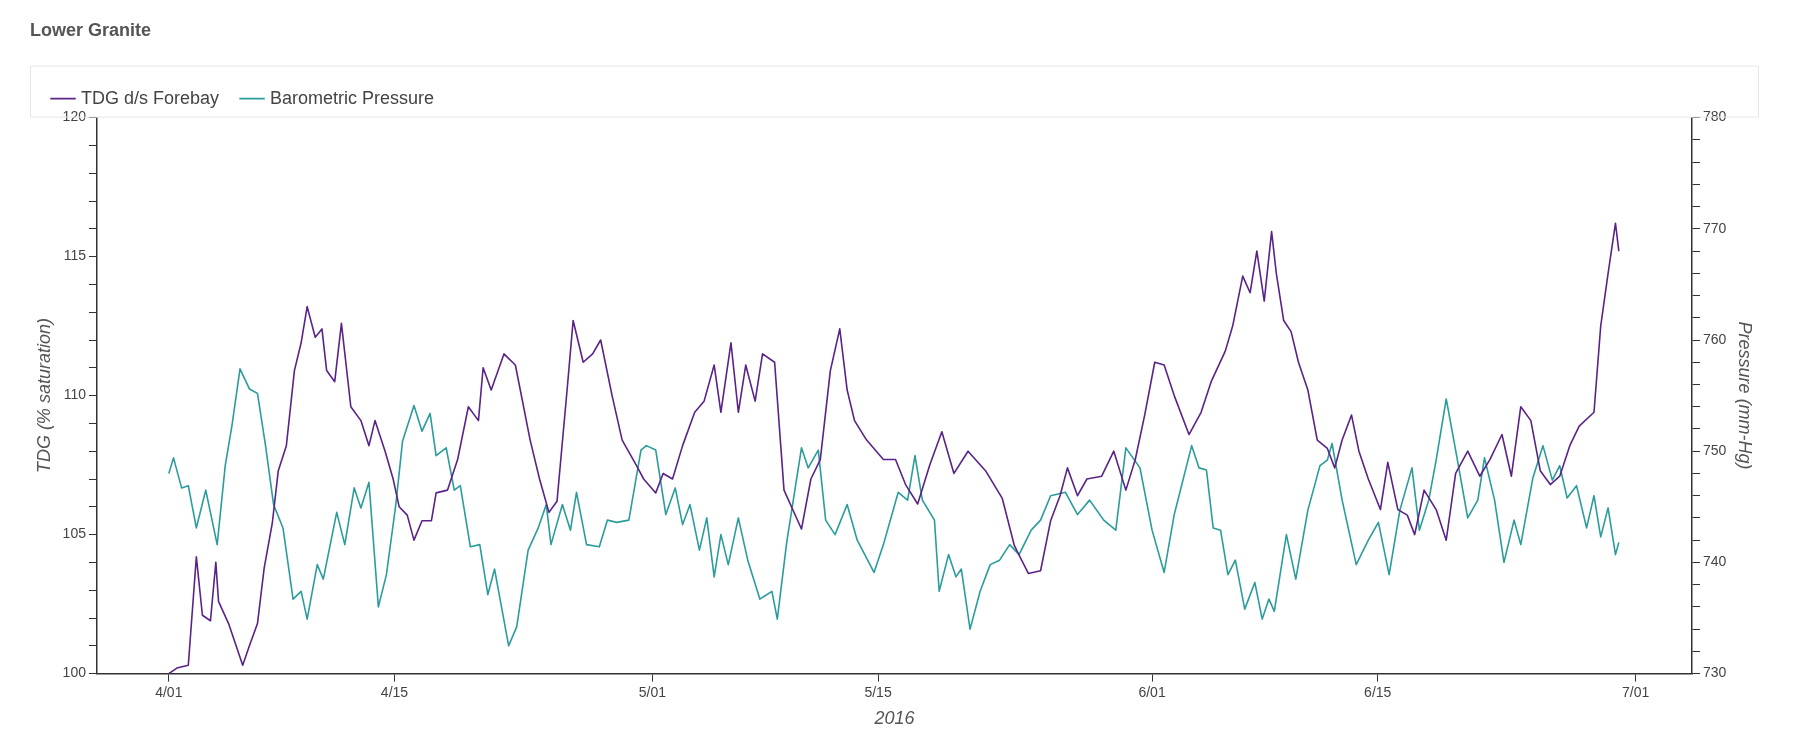 This screenshot has height=754, width=1795. I want to click on y2-tick-label: 770, so click(1715, 227).